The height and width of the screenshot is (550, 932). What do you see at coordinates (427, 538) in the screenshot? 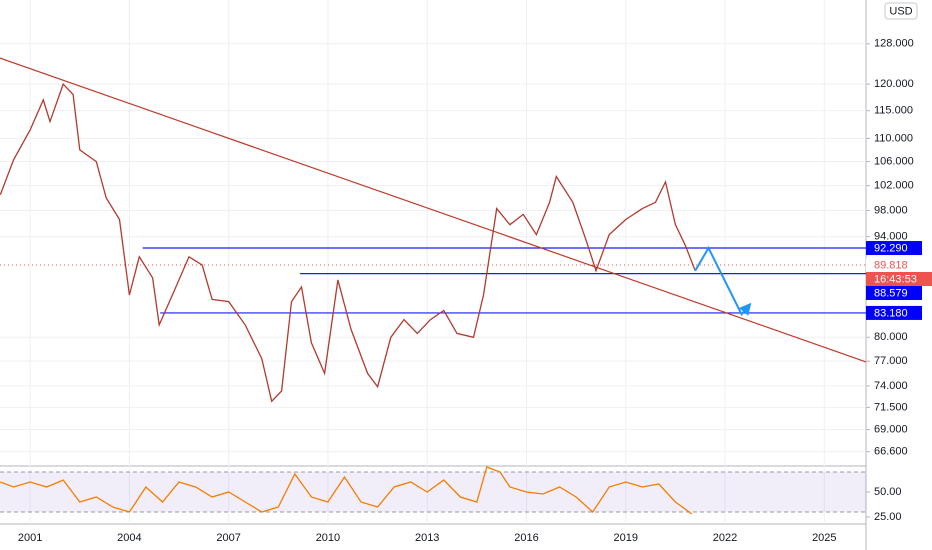
I see `x-tick-label: 2013` at bounding box center [427, 538].